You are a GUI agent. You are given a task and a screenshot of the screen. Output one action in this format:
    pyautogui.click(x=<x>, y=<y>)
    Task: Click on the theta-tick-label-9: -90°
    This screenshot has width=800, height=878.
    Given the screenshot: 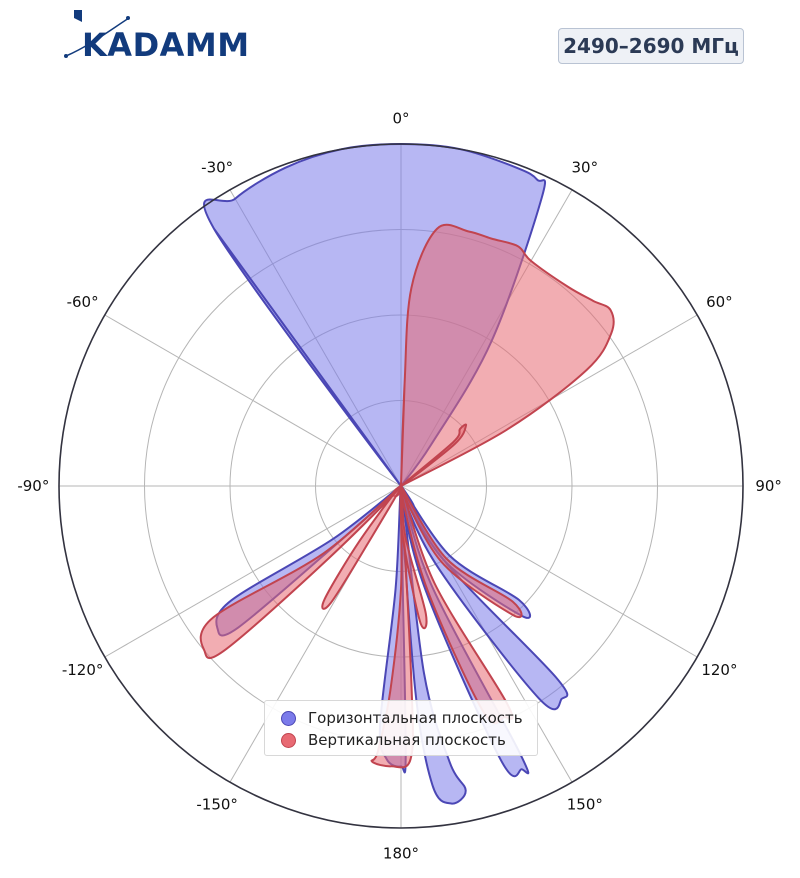 What is the action you would take?
    pyautogui.click(x=33, y=486)
    